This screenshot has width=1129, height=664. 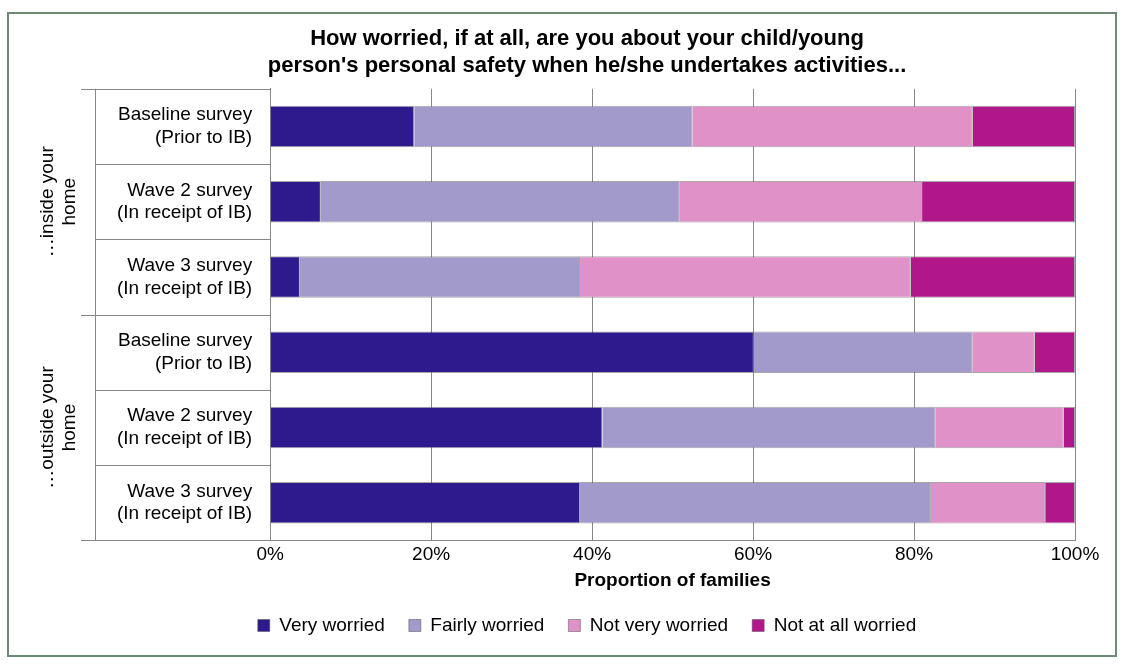 I want to click on x-tick-label: 0%, so click(x=270, y=554).